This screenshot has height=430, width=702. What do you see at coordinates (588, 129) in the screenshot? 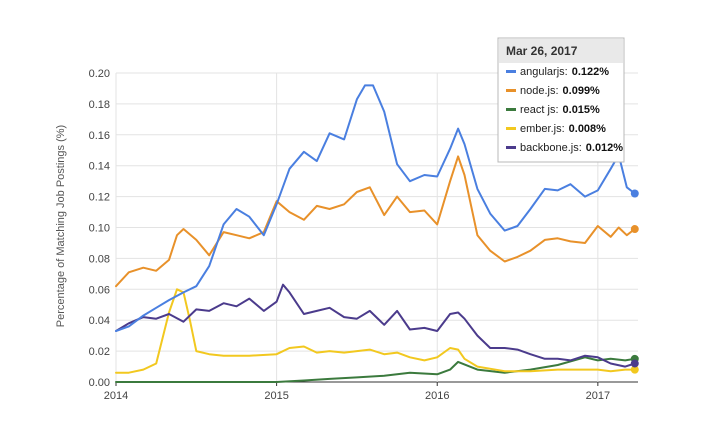
I see `tooltip-series-value: 0.008%` at bounding box center [588, 129].